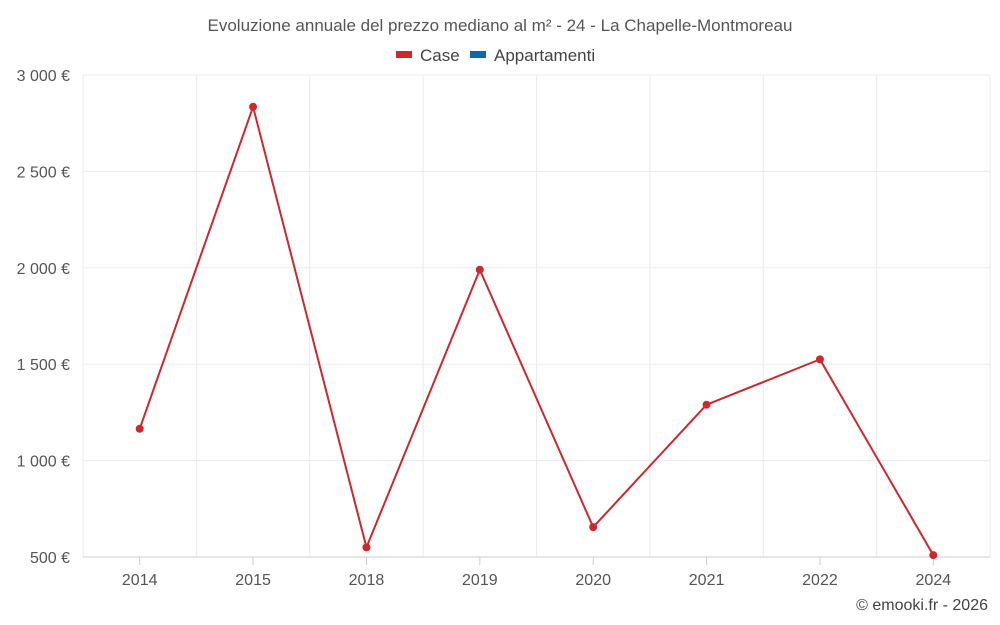 Image resolution: width=1000 pixels, height=625 pixels. Describe the element at coordinates (43, 269) in the screenshot. I see `y-tick-label: 2 000 €` at that location.